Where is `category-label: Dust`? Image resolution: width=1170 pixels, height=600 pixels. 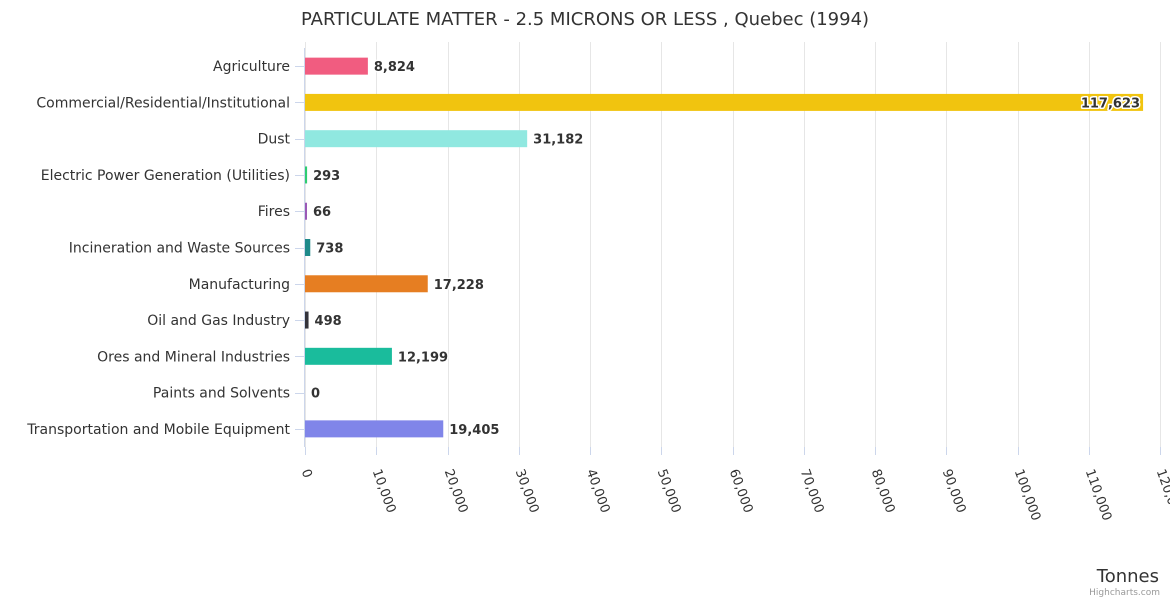
category-label: Dust is located at coordinates (274, 140).